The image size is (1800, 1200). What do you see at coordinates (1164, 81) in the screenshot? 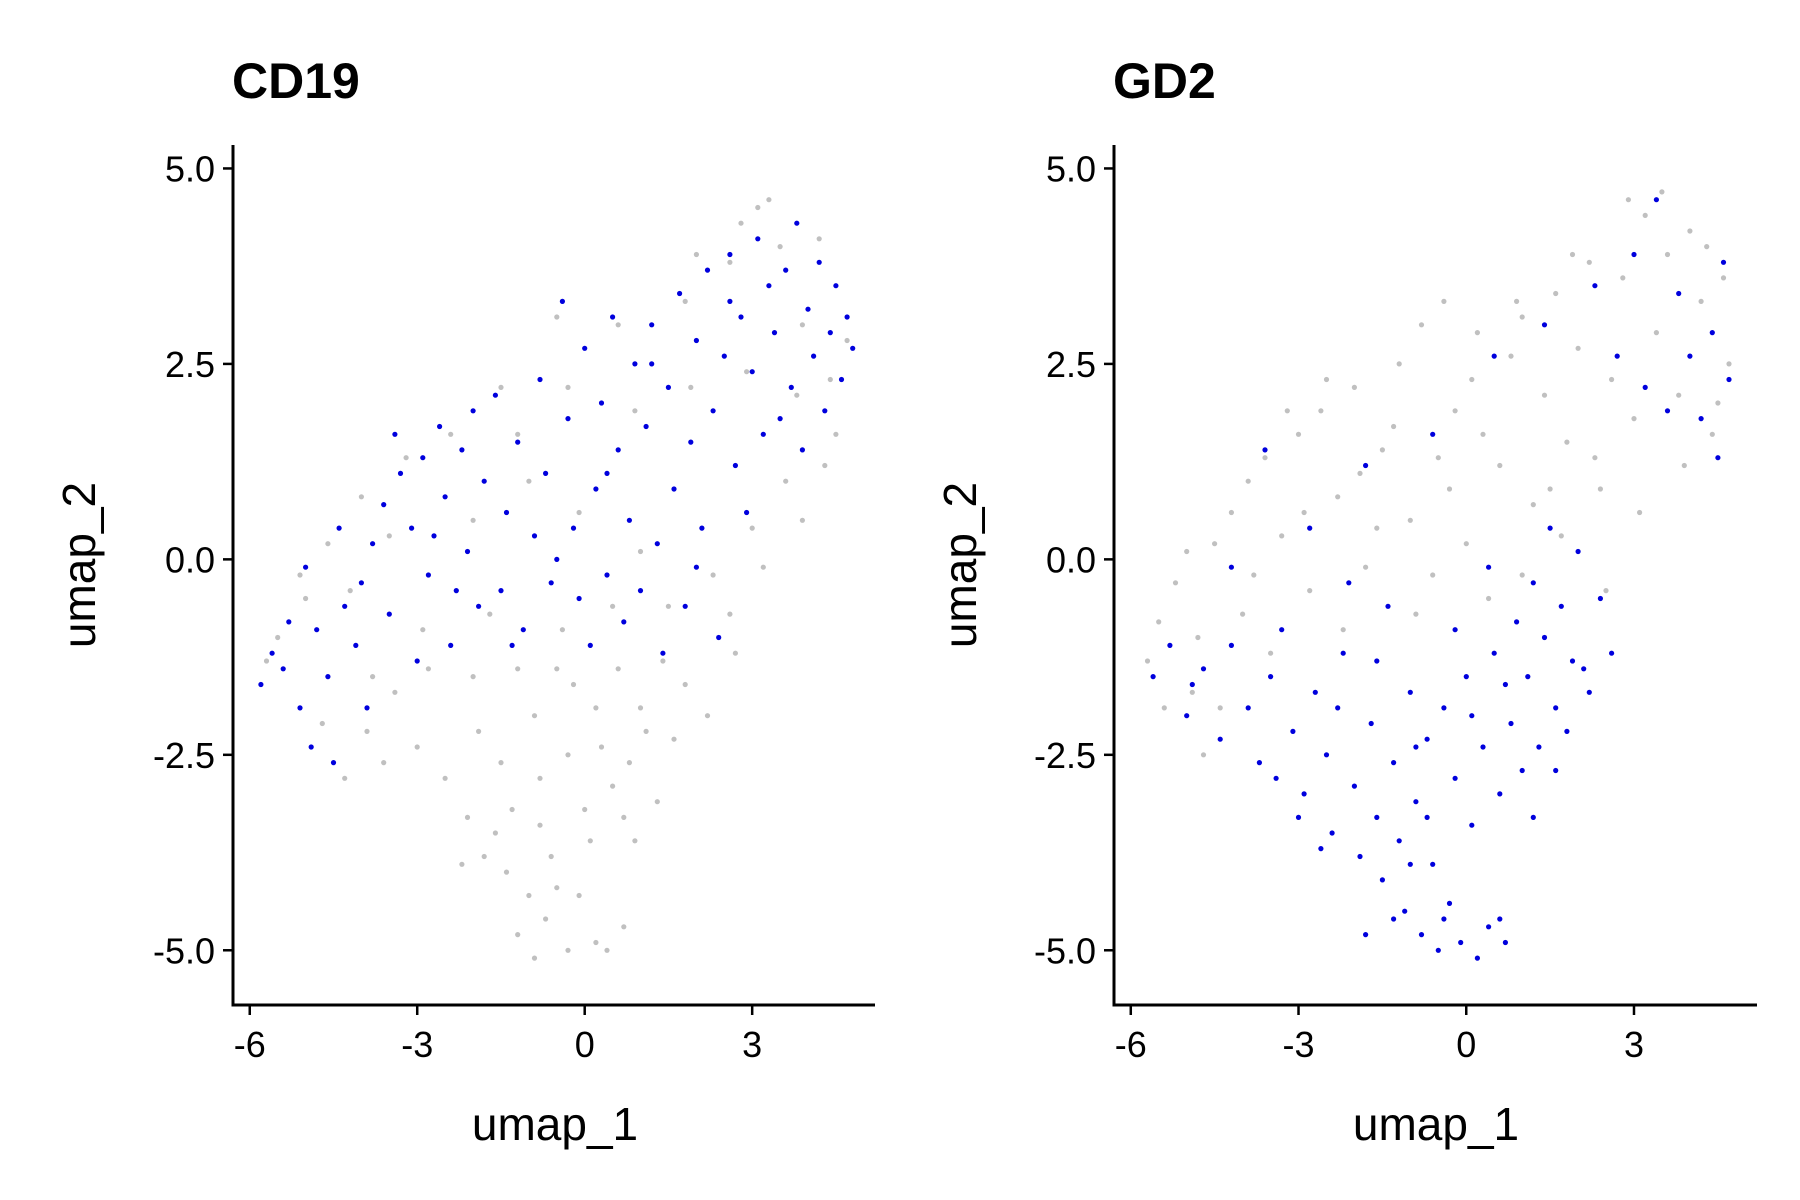
I see `gd2-panel-title: GD2` at bounding box center [1164, 81].